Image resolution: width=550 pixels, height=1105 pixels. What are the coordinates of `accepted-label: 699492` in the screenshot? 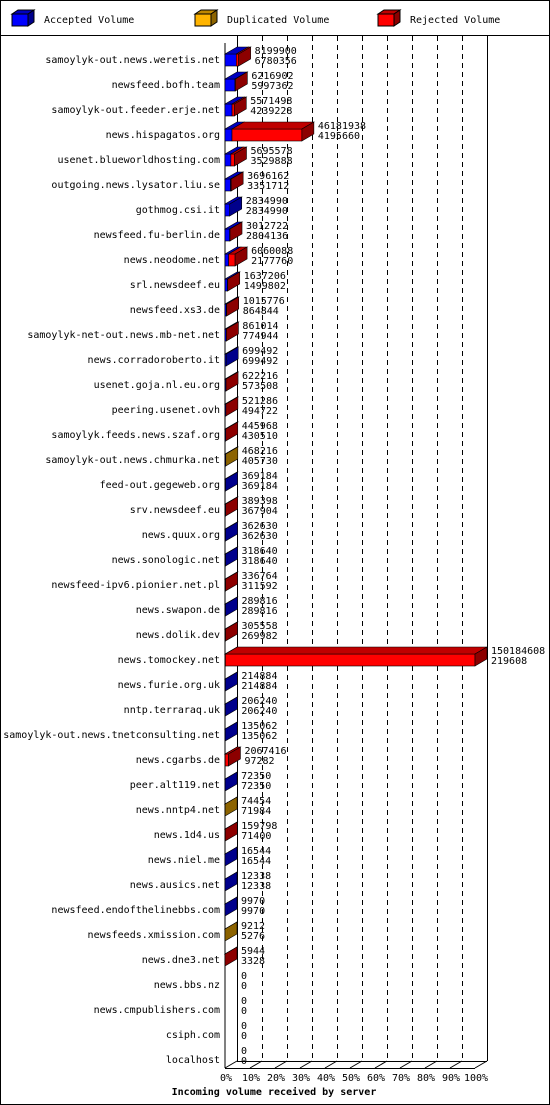 It's located at (260, 361).